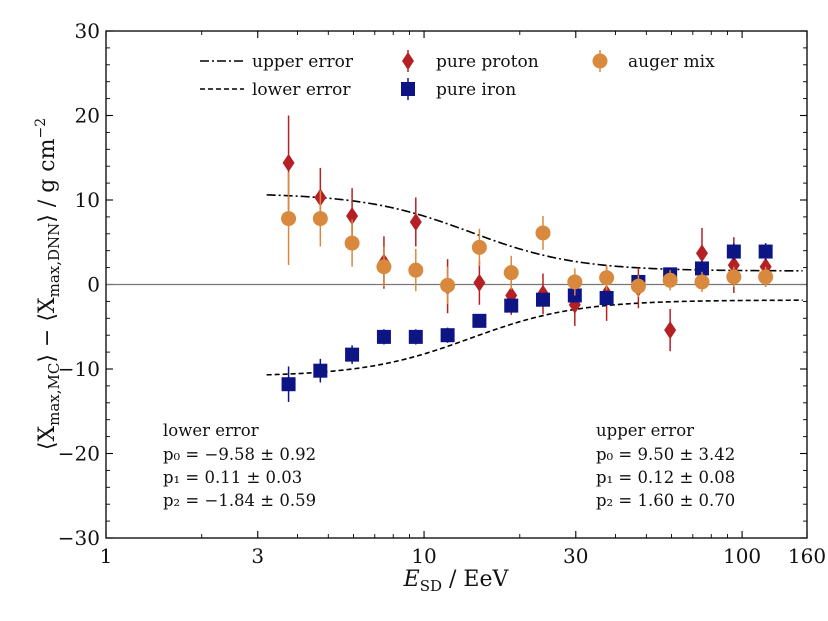 The width and height of the screenshot is (828, 621). What do you see at coordinates (575, 556) in the screenshot?
I see `x-tick-label: 30` at bounding box center [575, 556].